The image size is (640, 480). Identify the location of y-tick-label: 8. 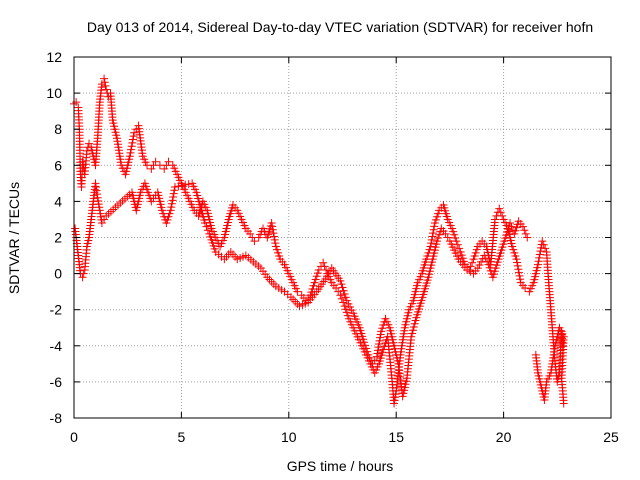
(58, 129).